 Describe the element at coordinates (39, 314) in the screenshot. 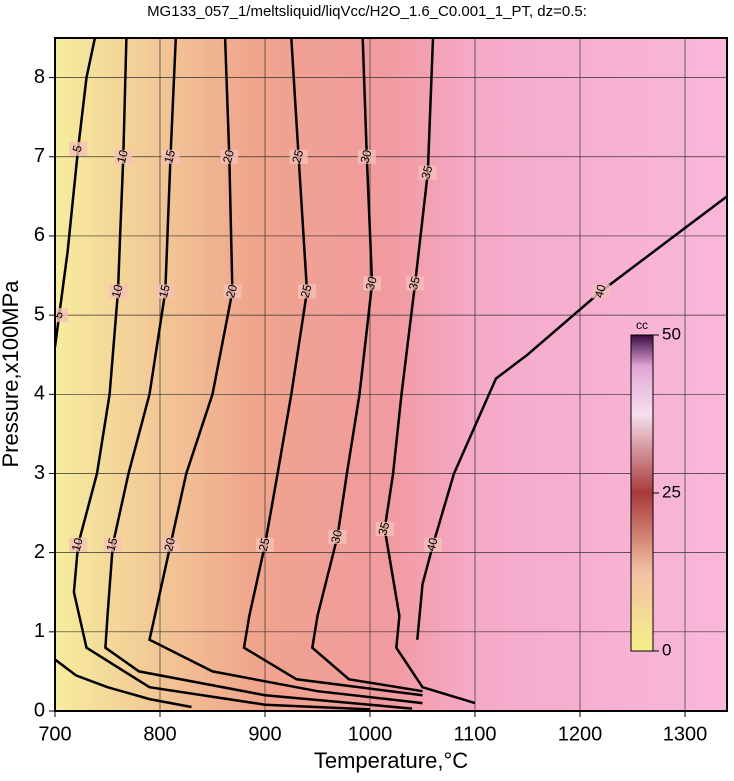

I see `y-tick-label: 5` at that location.